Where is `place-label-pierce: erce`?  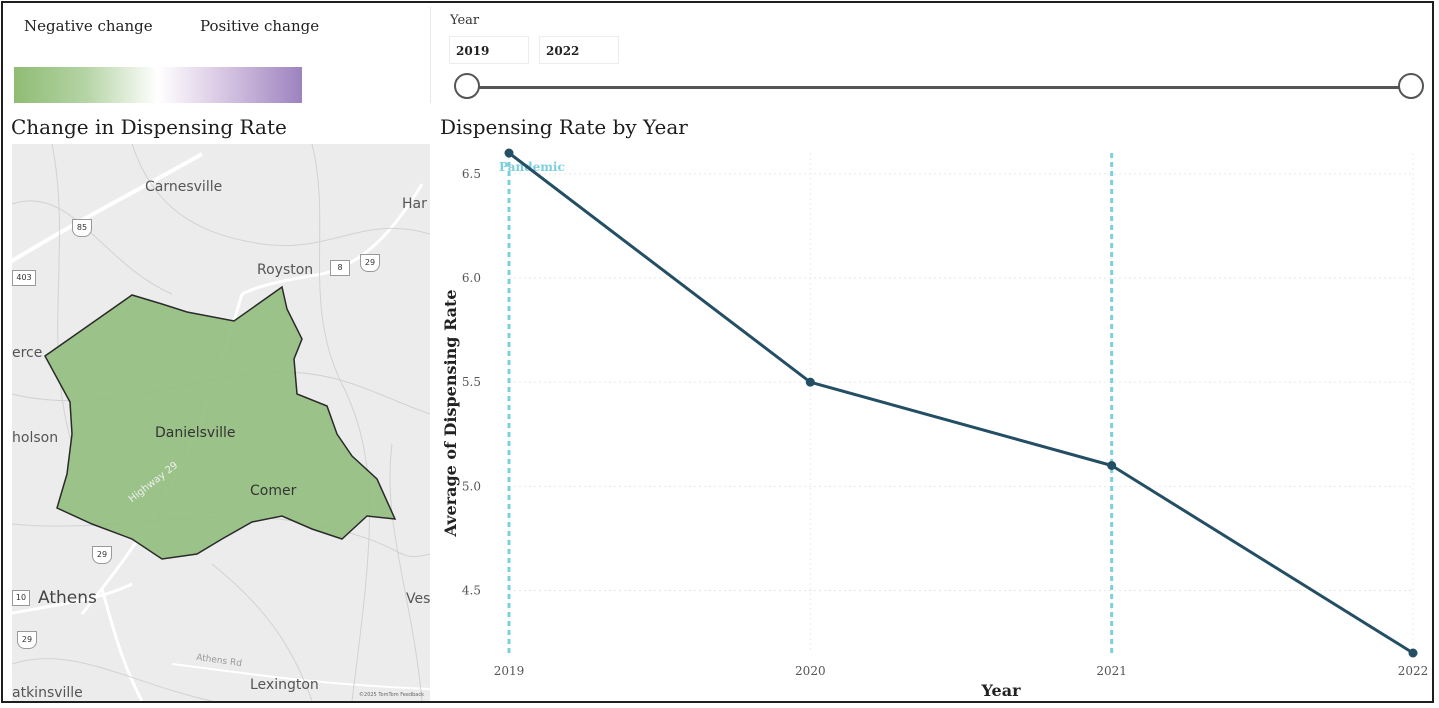 place-label-pierce: erce is located at coordinates (27, 353).